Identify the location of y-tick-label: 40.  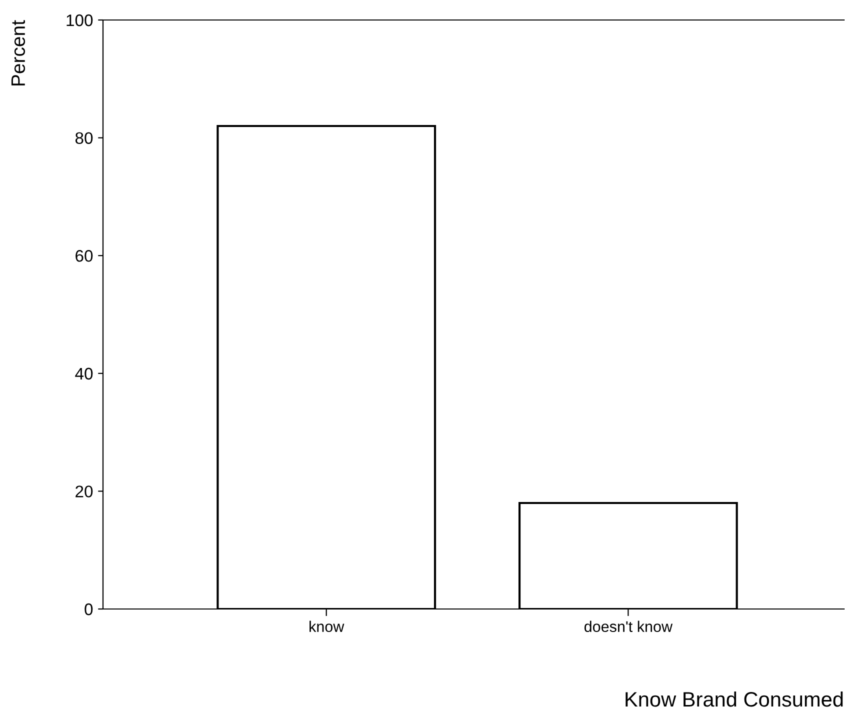
(84, 374).